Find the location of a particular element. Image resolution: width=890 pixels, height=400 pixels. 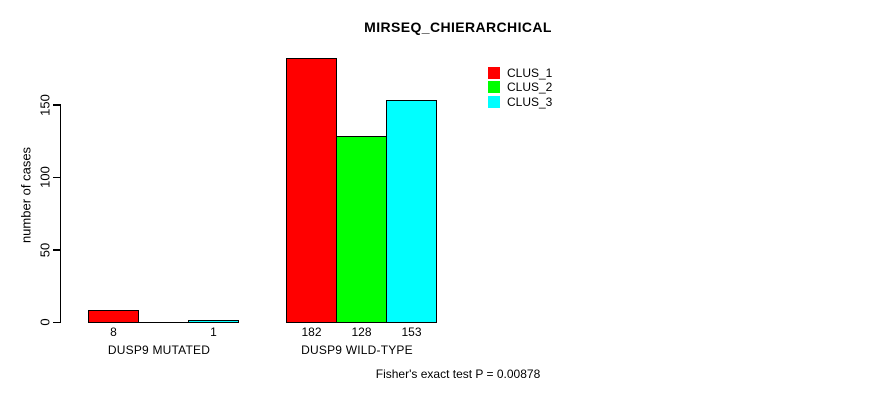

legend-label: CLUS_2 is located at coordinates (530, 87).